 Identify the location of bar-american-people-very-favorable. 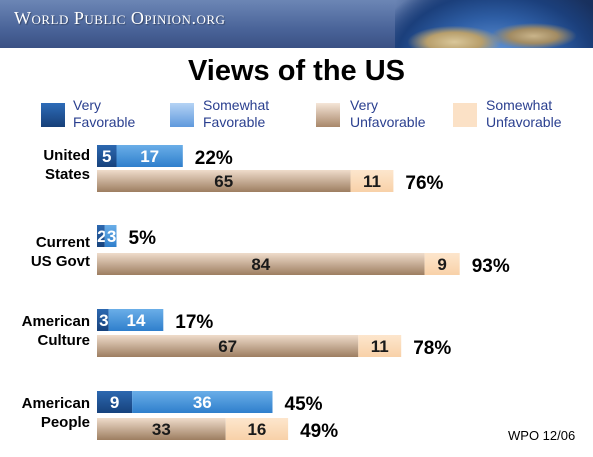
(115, 402).